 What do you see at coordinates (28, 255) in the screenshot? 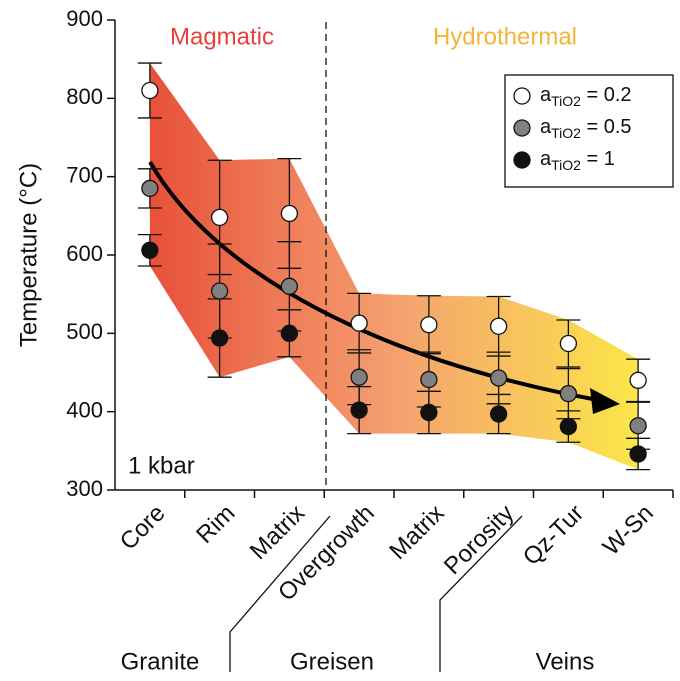
I see `y-axis-label: Temperature (°C)` at bounding box center [28, 255].